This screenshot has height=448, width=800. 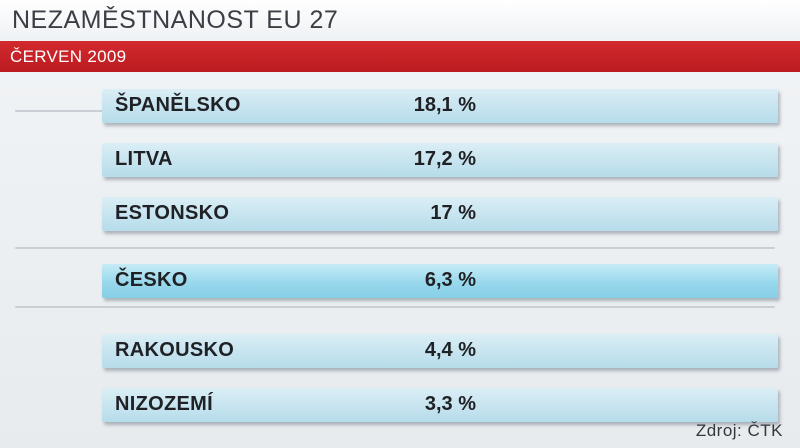 I want to click on title-bar: NEZAMĚSTNANOST EU 27, so click(x=400, y=20).